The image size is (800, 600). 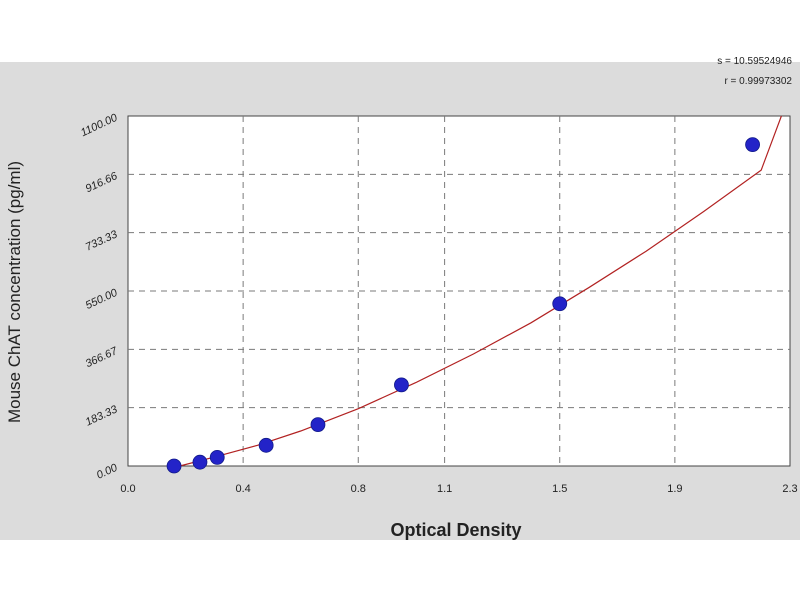 What do you see at coordinates (242, 489) in the screenshot?
I see `x-tick-label: 0.4` at bounding box center [242, 489].